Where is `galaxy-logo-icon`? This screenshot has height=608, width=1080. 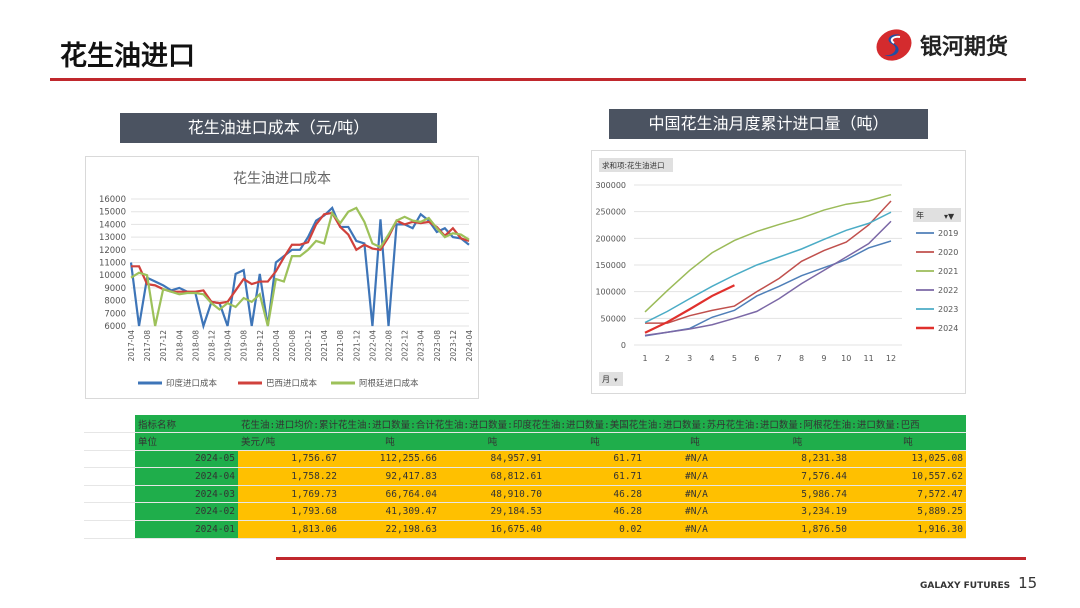 galaxy-logo-icon is located at coordinates (894, 45).